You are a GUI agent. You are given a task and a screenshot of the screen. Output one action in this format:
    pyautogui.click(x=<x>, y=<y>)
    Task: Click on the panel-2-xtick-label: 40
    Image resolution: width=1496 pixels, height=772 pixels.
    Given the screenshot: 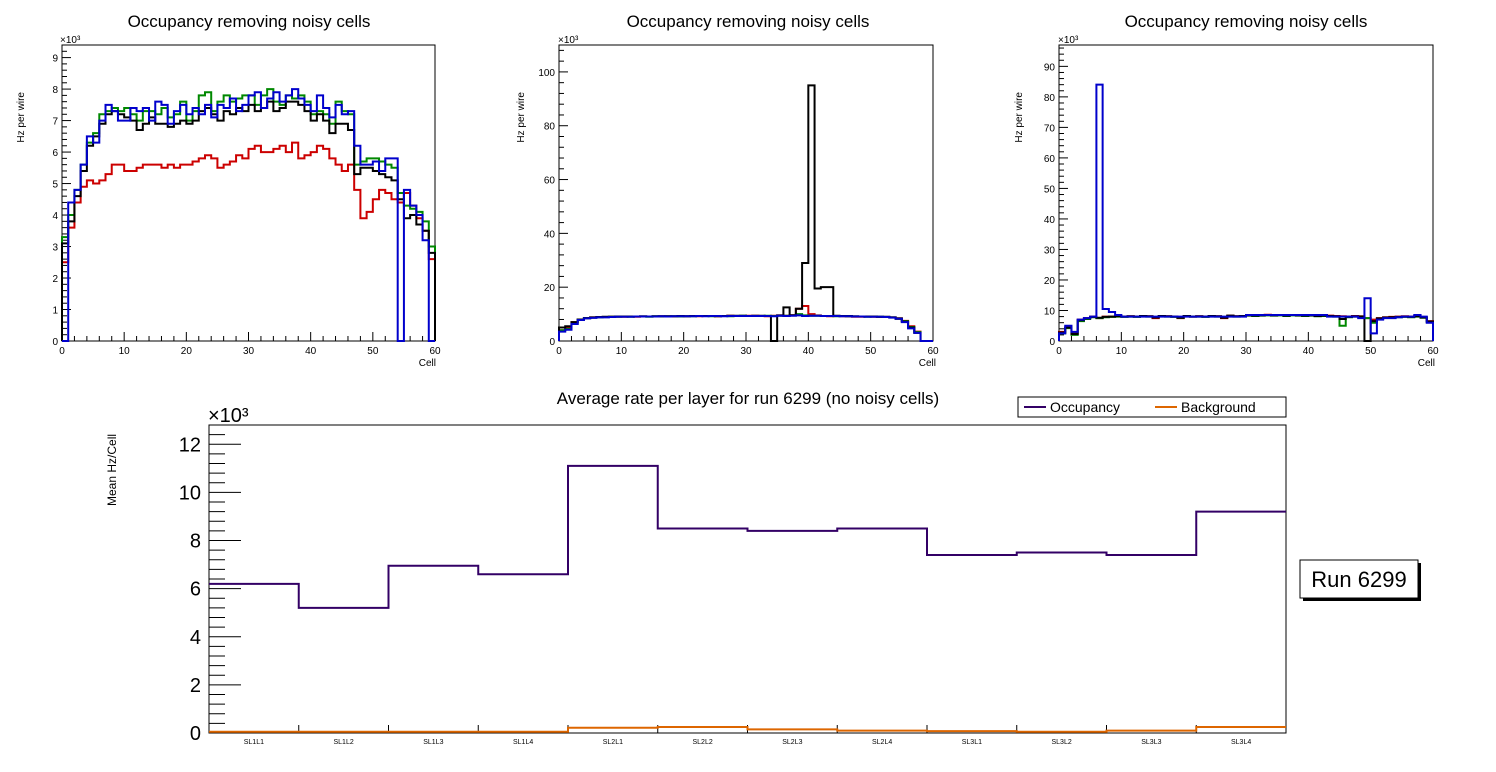 What is the action you would take?
    pyautogui.click(x=809, y=351)
    